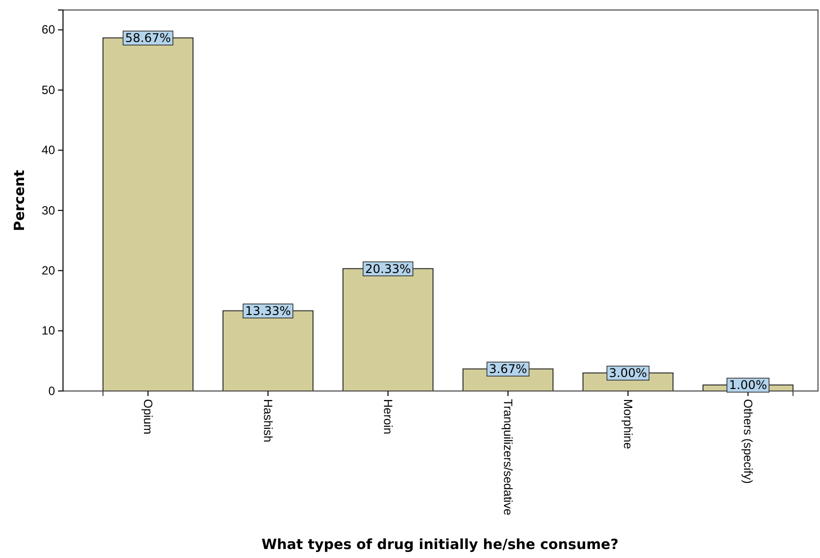  What do you see at coordinates (268, 311) in the screenshot?
I see `data-label: 13.33%` at bounding box center [268, 311].